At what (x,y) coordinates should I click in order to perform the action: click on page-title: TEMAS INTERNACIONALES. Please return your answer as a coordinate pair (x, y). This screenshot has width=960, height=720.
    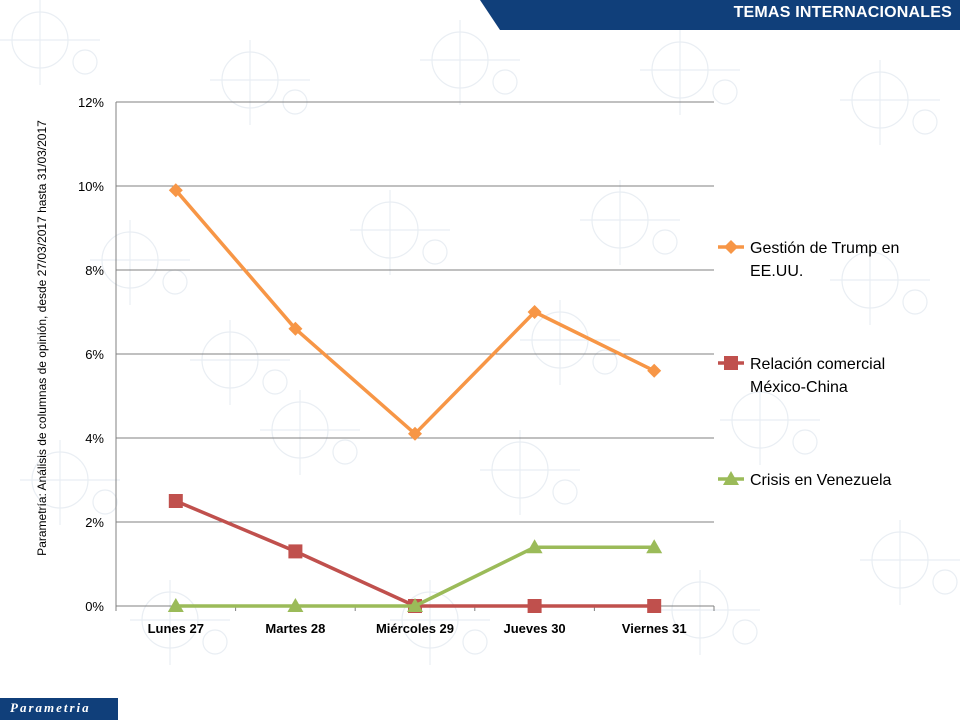
    Looking at the image, I should click on (842, 12).